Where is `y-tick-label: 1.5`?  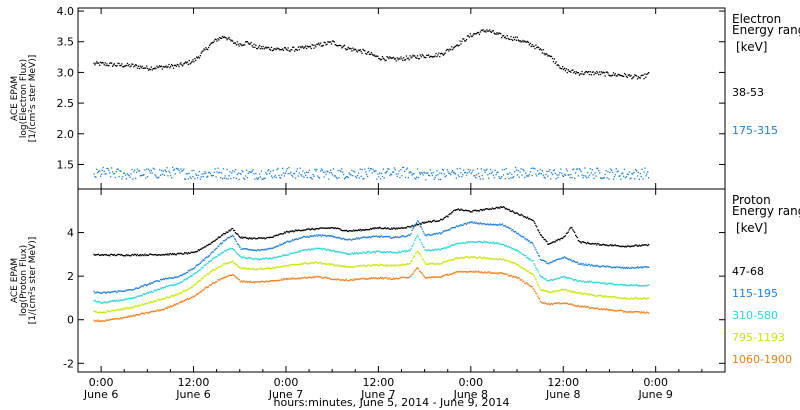 y-tick-label: 1.5 is located at coordinates (66, 164).